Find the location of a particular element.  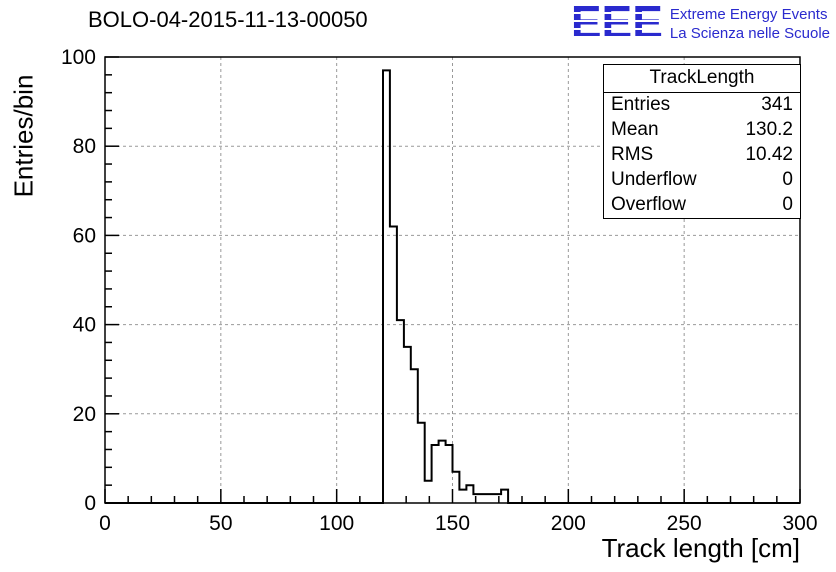

svg-text: 80 is located at coordinates (84, 146).